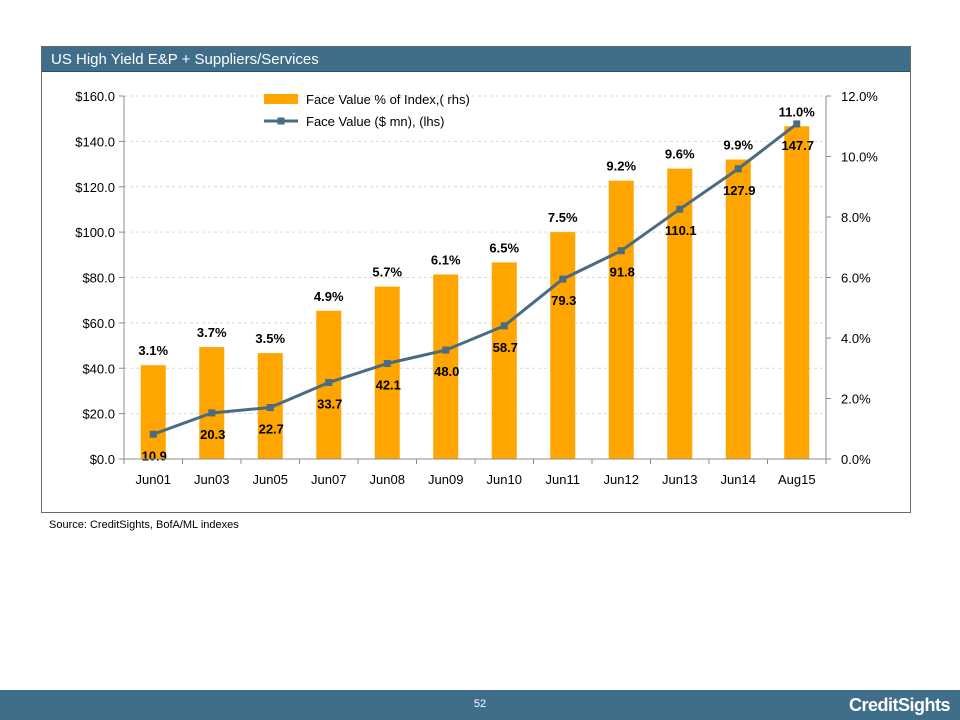 The width and height of the screenshot is (960, 720). I want to click on y-right-tick-label: 0.0%, so click(856, 459).